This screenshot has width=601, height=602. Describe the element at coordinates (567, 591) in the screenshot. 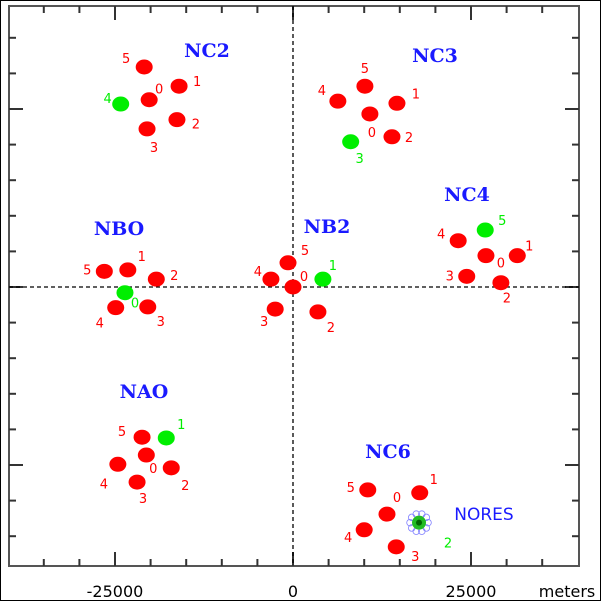

I see `x-axis-label: meters` at that location.